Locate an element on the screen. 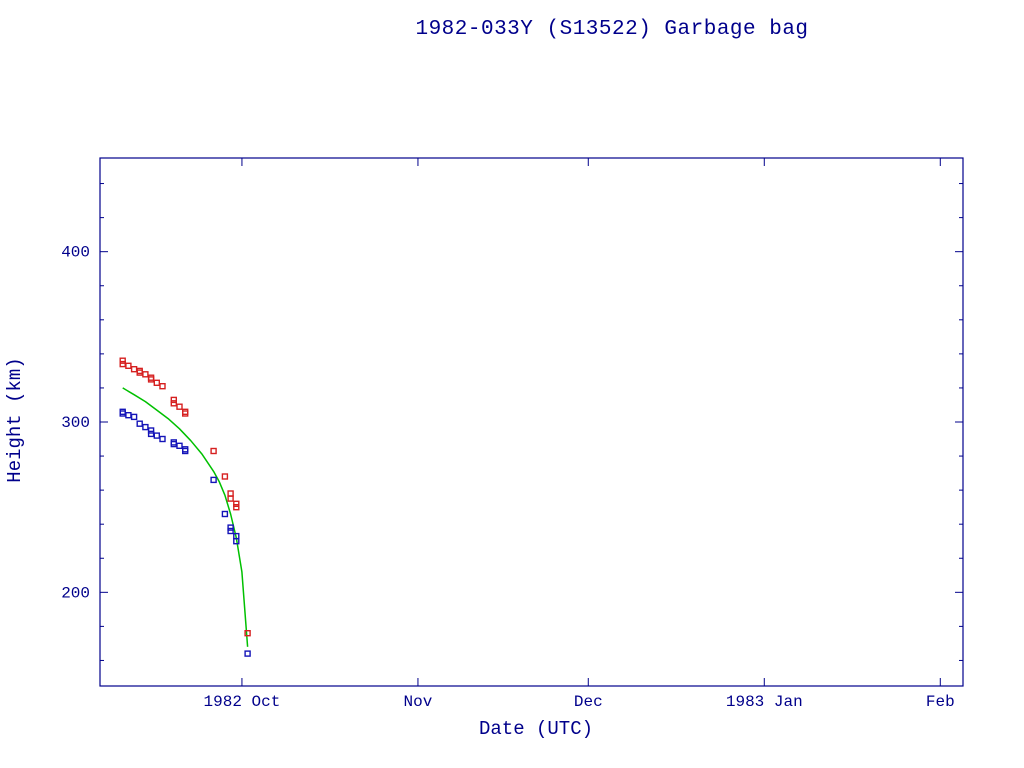  x-tick-label: Dec is located at coordinates (588, 702).